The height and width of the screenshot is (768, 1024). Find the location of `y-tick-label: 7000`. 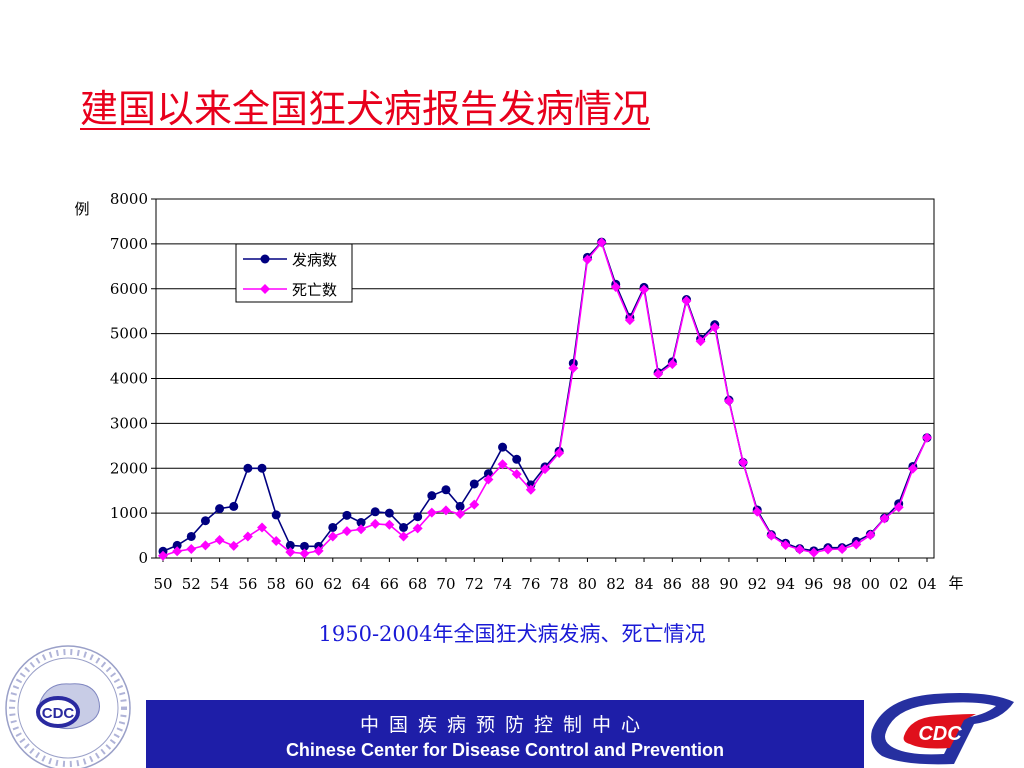

y-tick-label: 7000 is located at coordinates (129, 244).